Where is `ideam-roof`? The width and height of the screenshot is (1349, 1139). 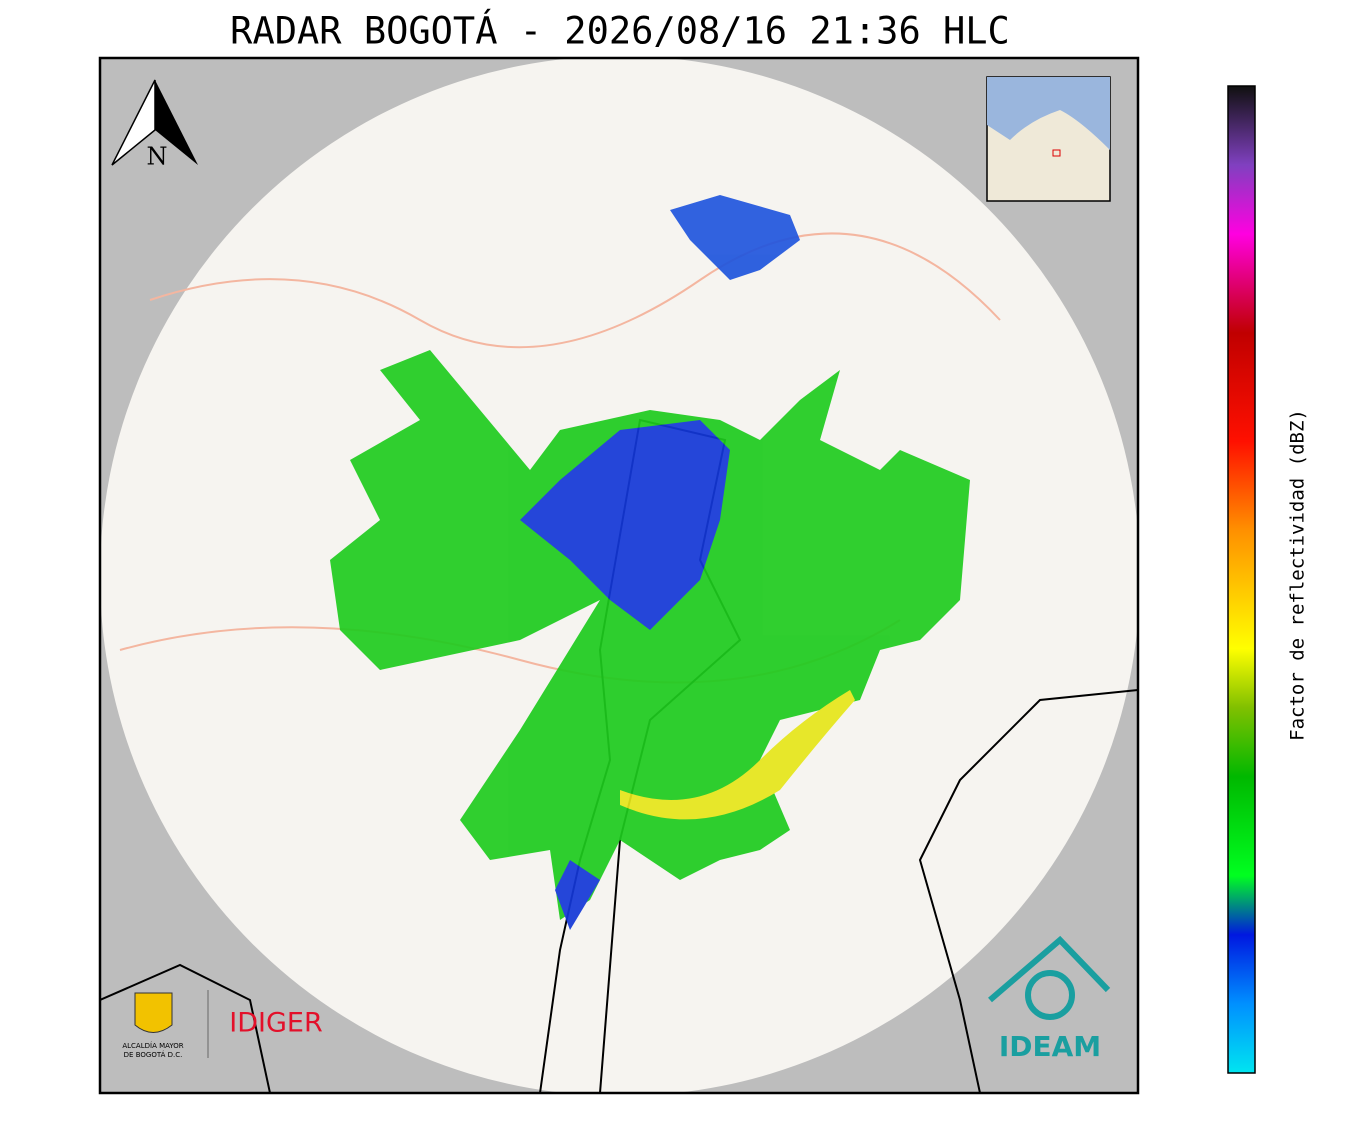
ideam-roof is located at coordinates (1049, 969).